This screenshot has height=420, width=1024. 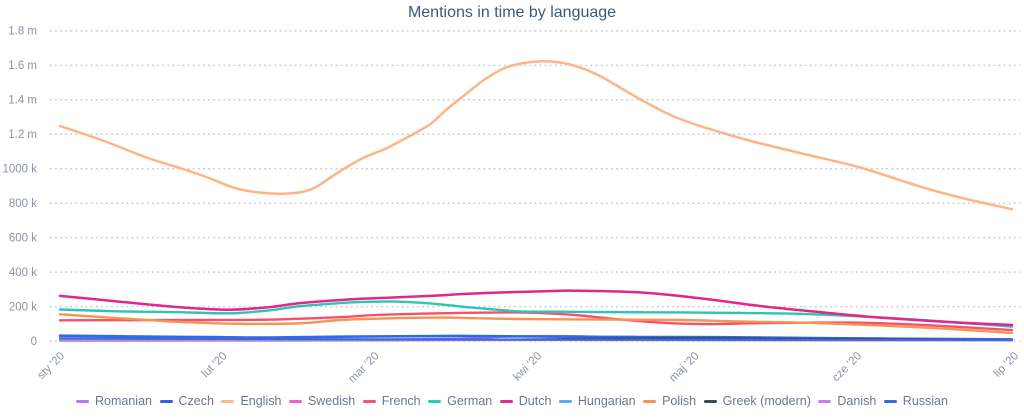 I want to click on svg-text: 1.6 m, so click(x=22, y=66).